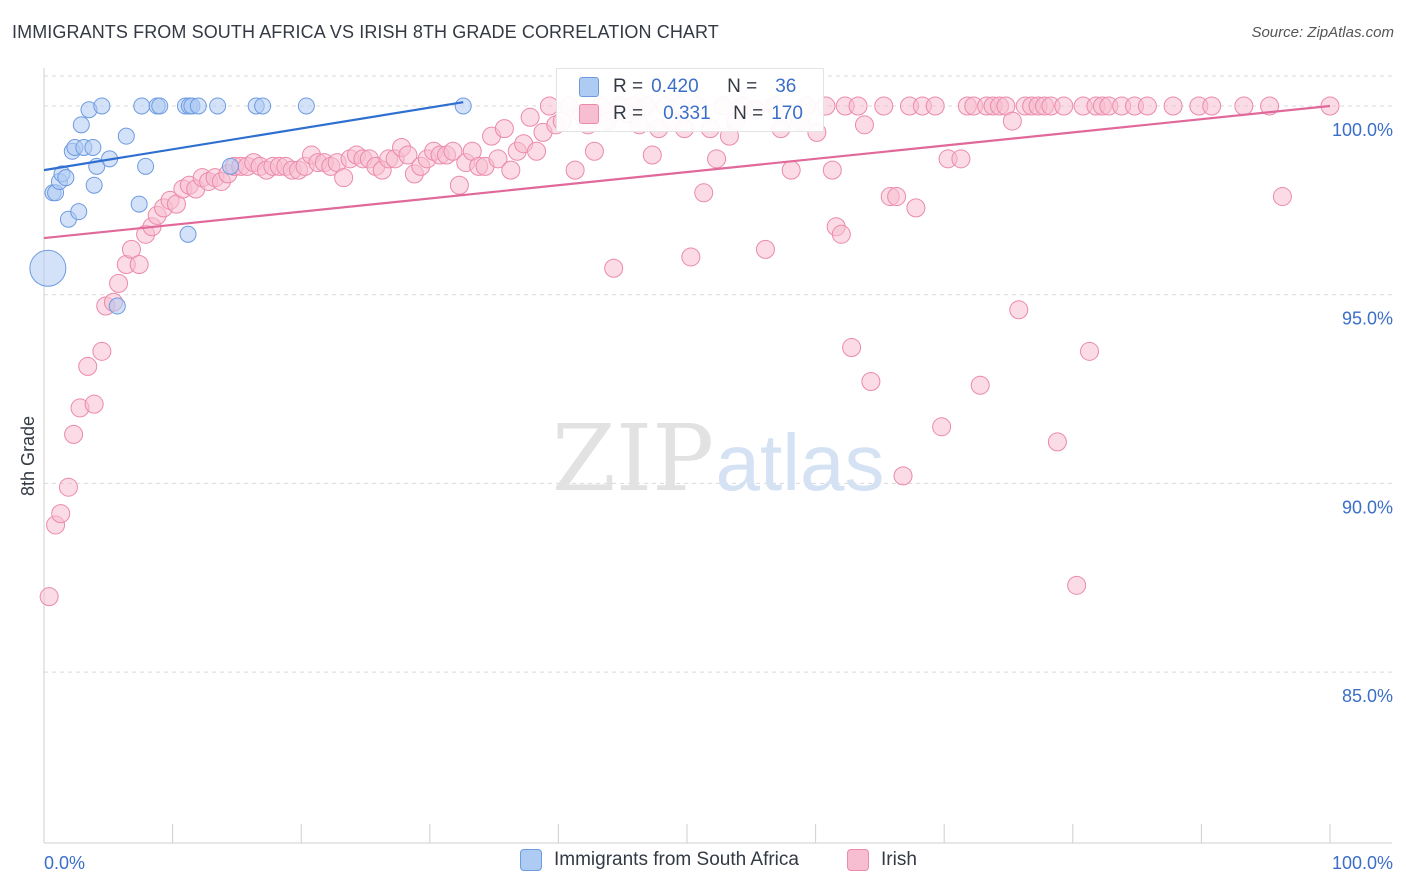  I want to click on stats-box: R = 0.420 N = 36 R = 0.331 N = 170, so click(690, 100).